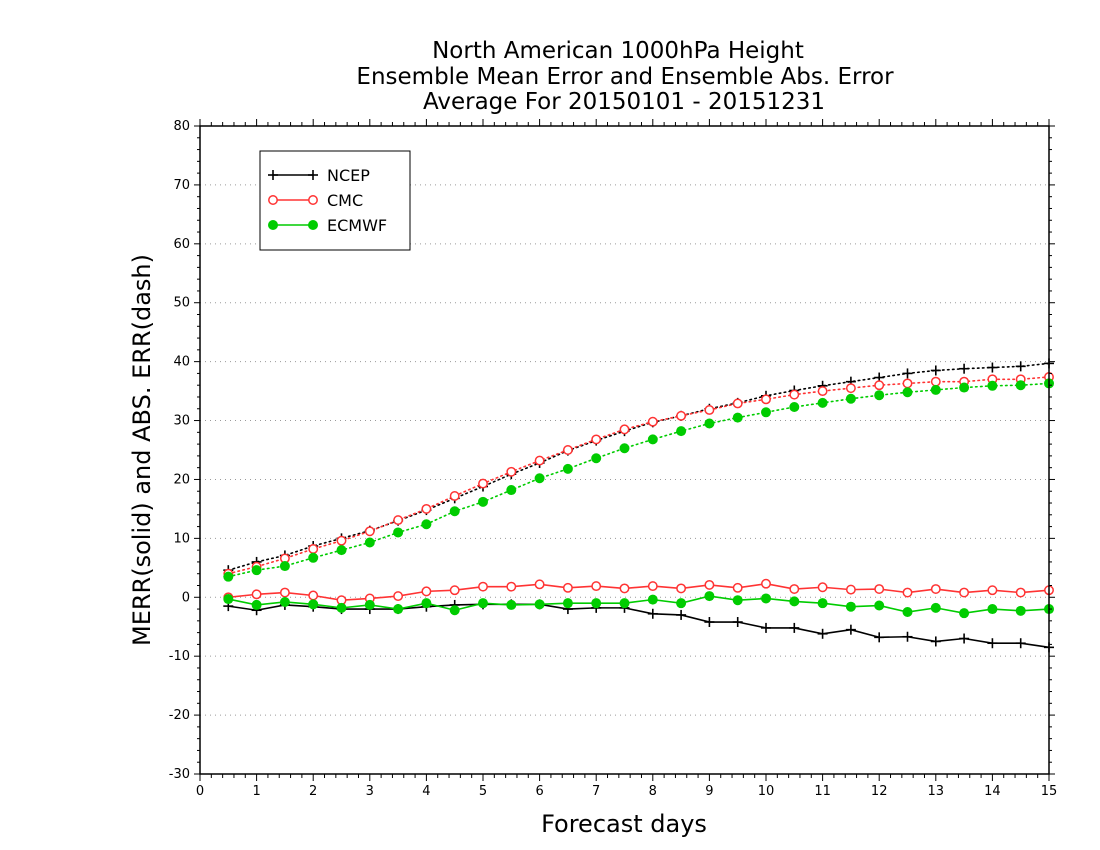 Image resolution: width=1100 pixels, height=850 pixels. What do you see at coordinates (653, 791) in the screenshot?
I see `x-tick-label: 8` at bounding box center [653, 791].